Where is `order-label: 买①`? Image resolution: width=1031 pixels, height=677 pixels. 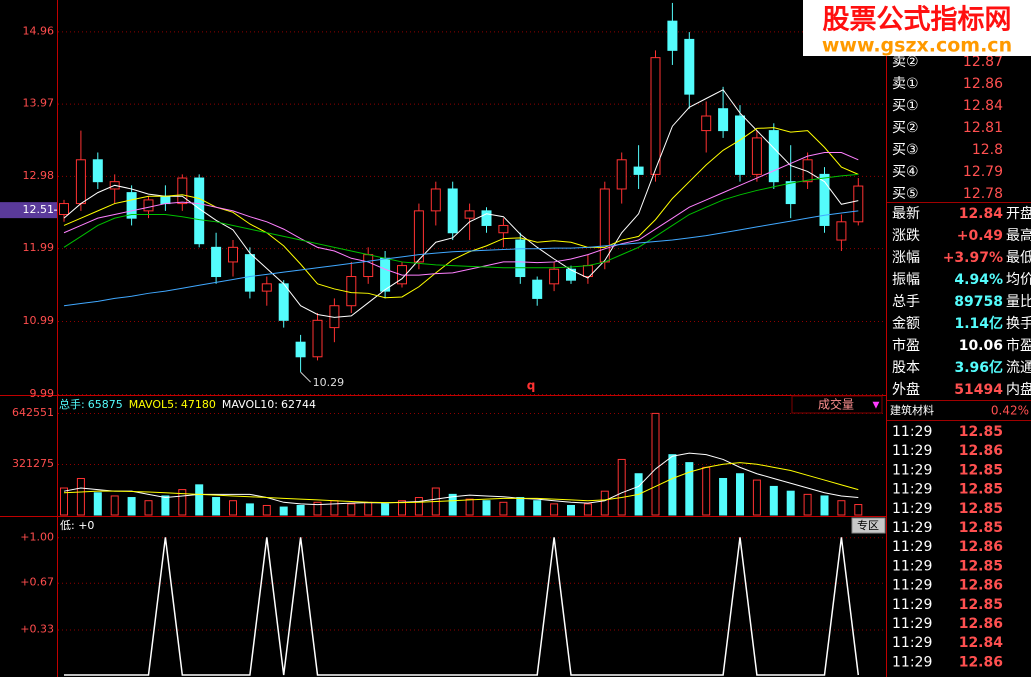
order-label: 买① is located at coordinates (905, 106).